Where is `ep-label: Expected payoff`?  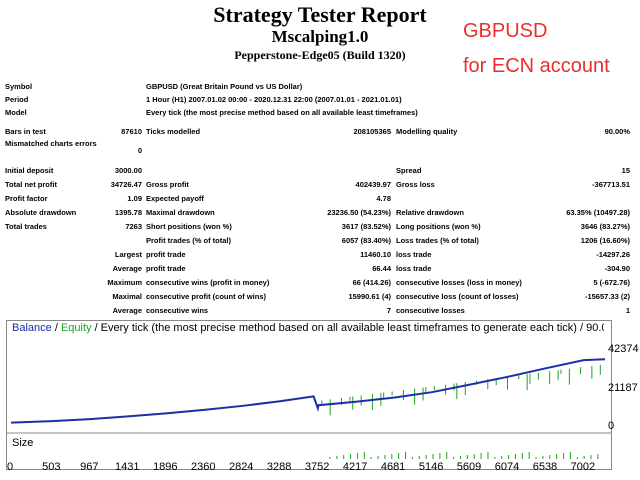 ep-label: Expected payoff is located at coordinates (175, 198).